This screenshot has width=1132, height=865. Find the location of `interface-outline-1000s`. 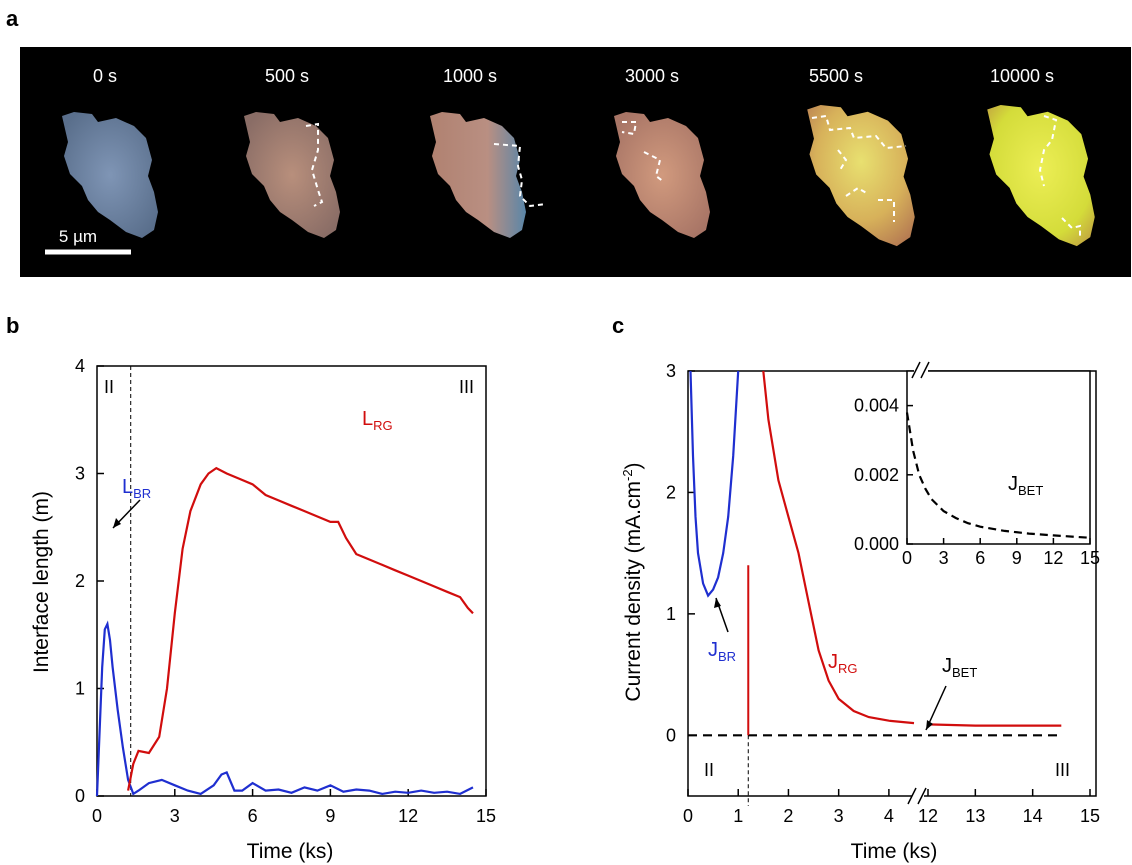

interface-outline-1000s is located at coordinates (520, 175).